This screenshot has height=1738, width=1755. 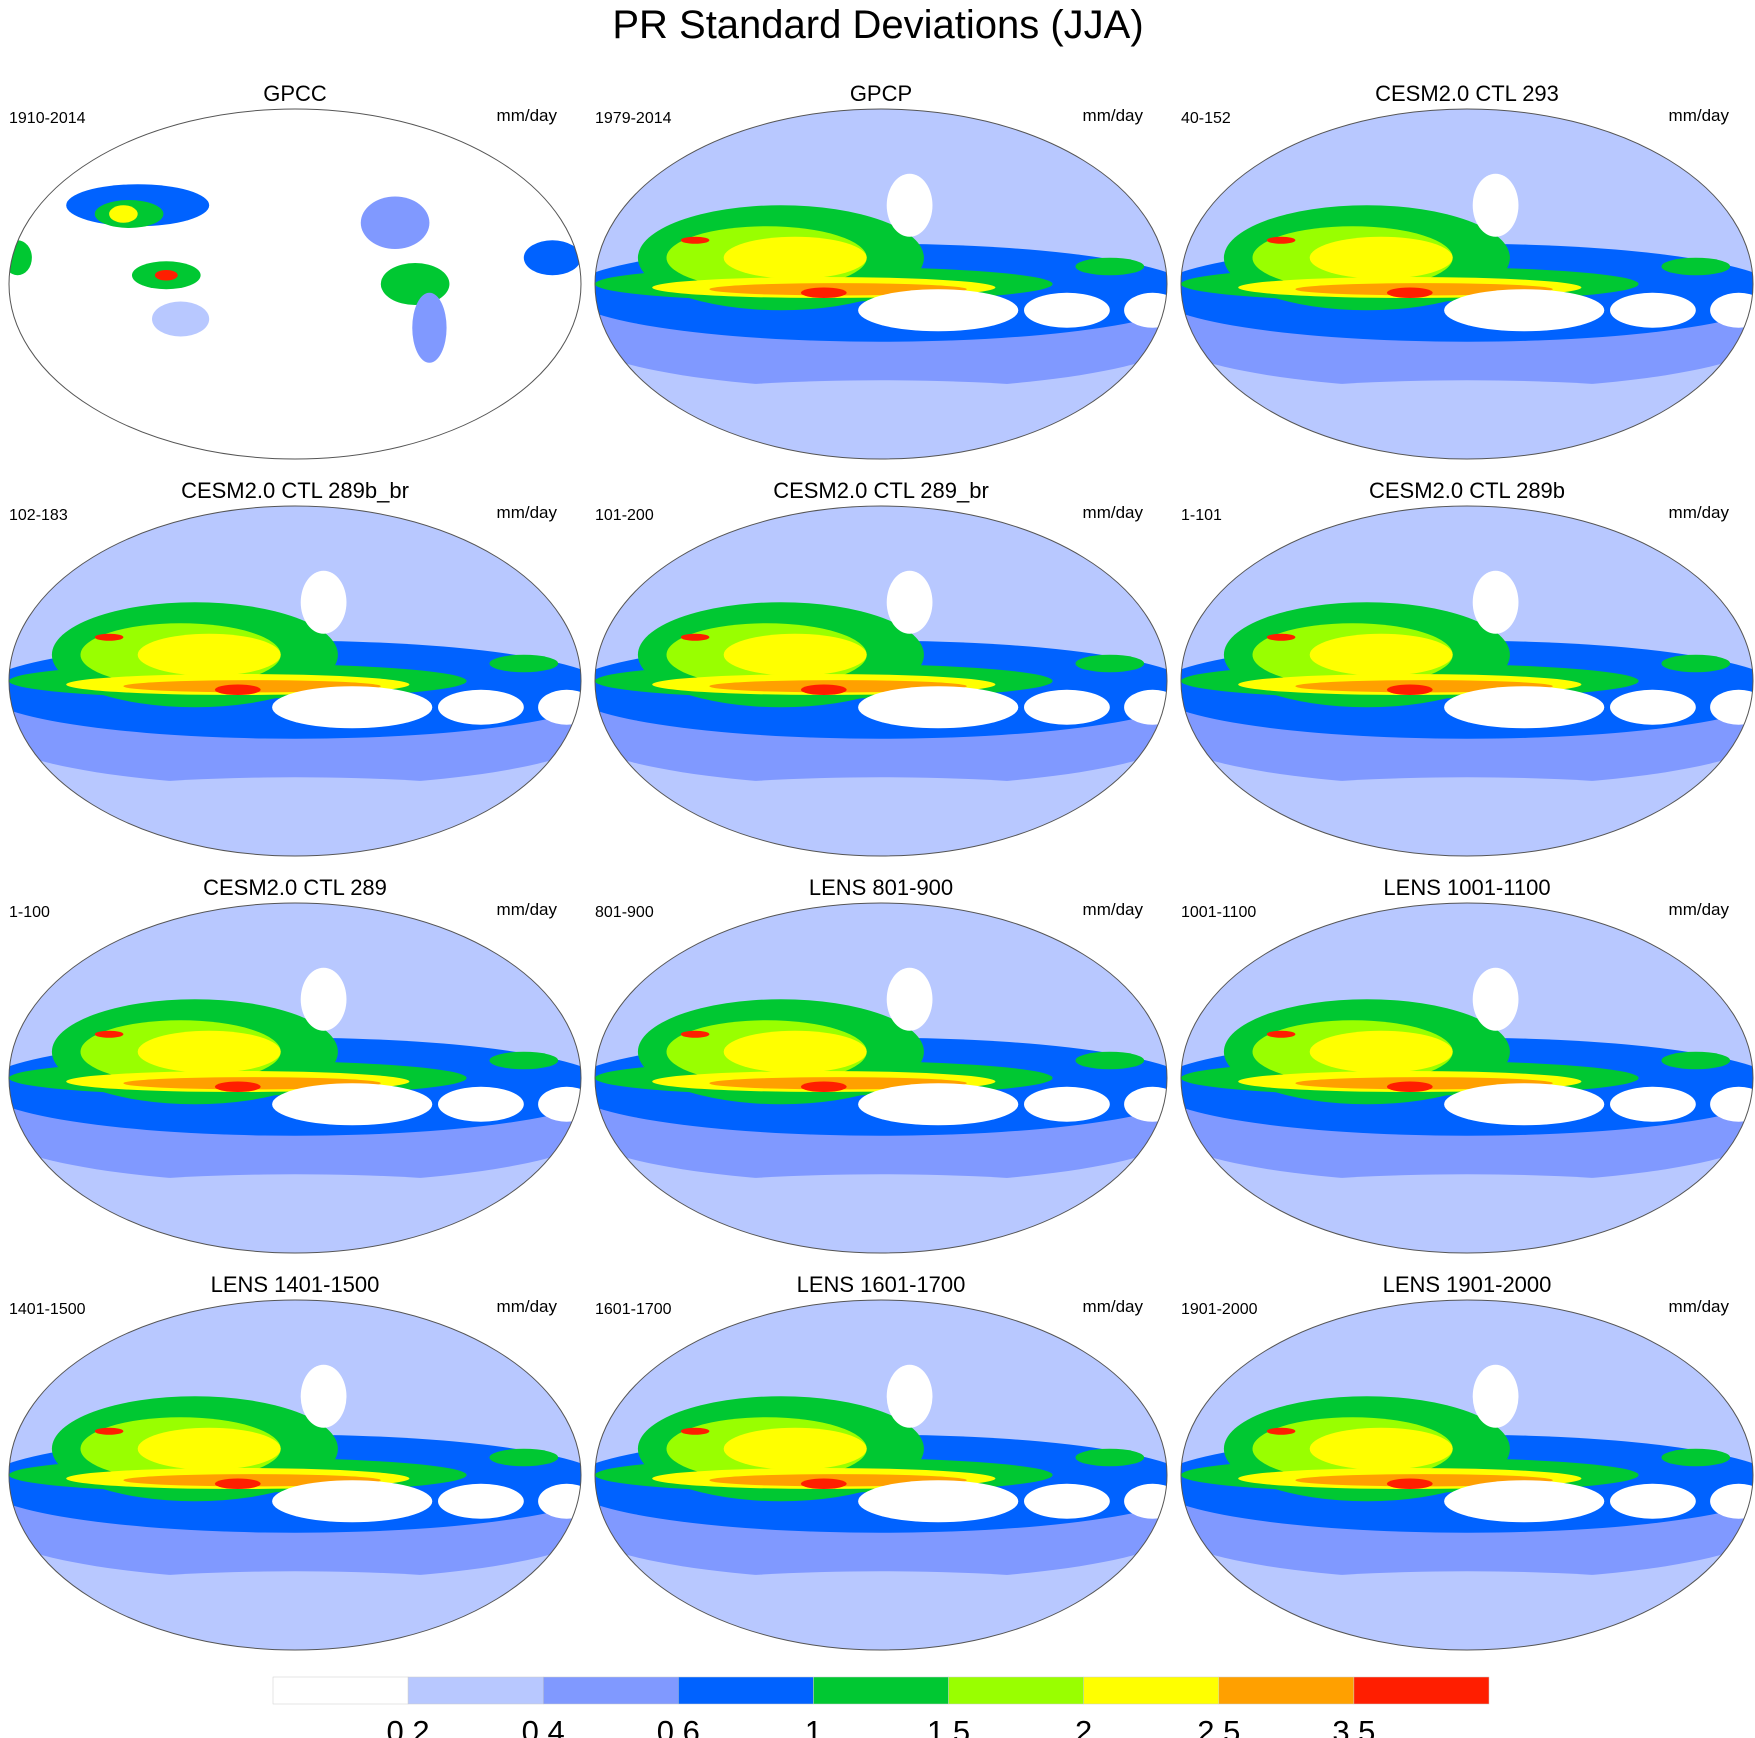 What do you see at coordinates (1083, 1726) in the screenshot?
I see `colorbar-tick-label: 2` at bounding box center [1083, 1726].